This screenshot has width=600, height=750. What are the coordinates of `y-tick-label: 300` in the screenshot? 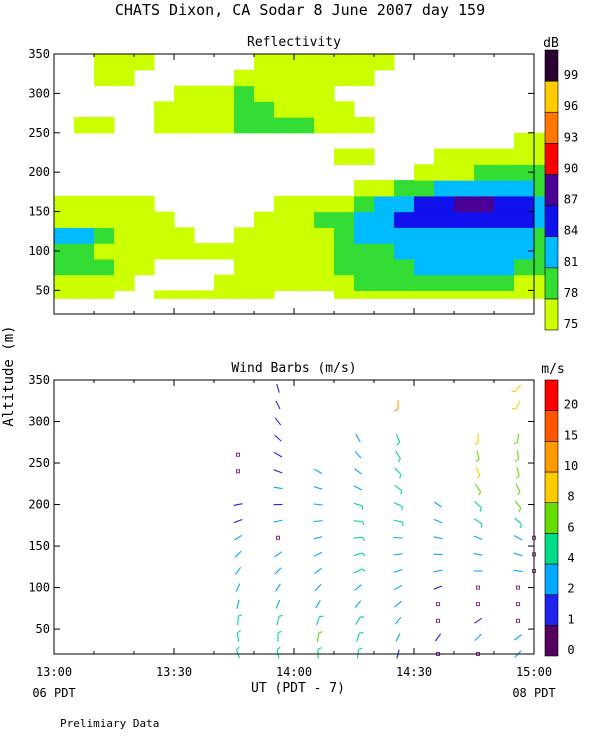 It's located at (39, 422).